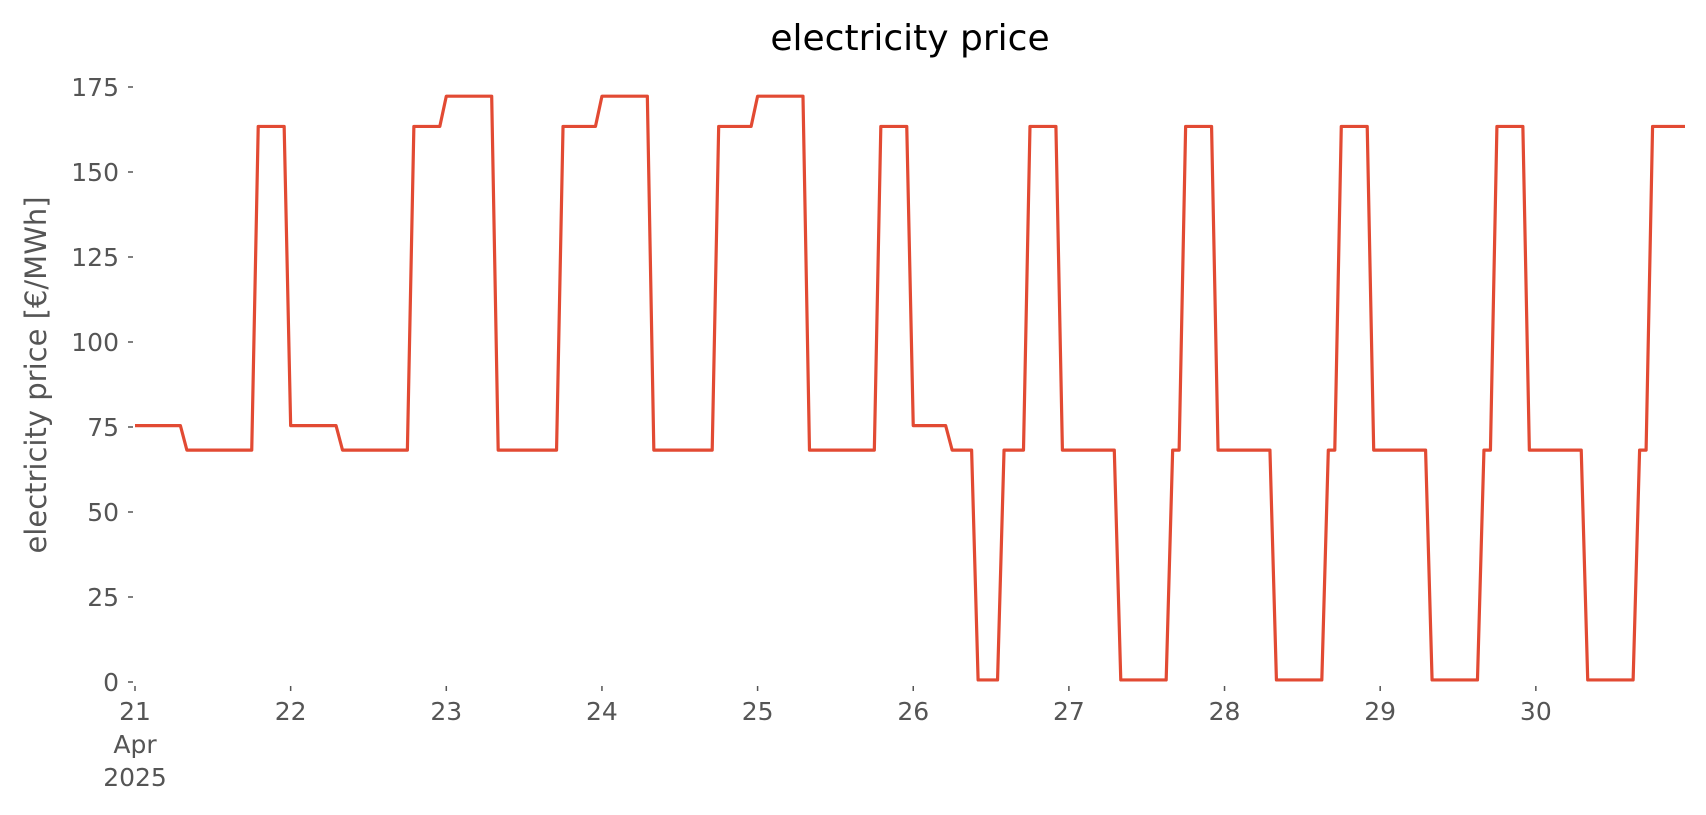 The width and height of the screenshot is (1706, 815). What do you see at coordinates (758, 711) in the screenshot?
I see `x-tick-label: 25` at bounding box center [758, 711].